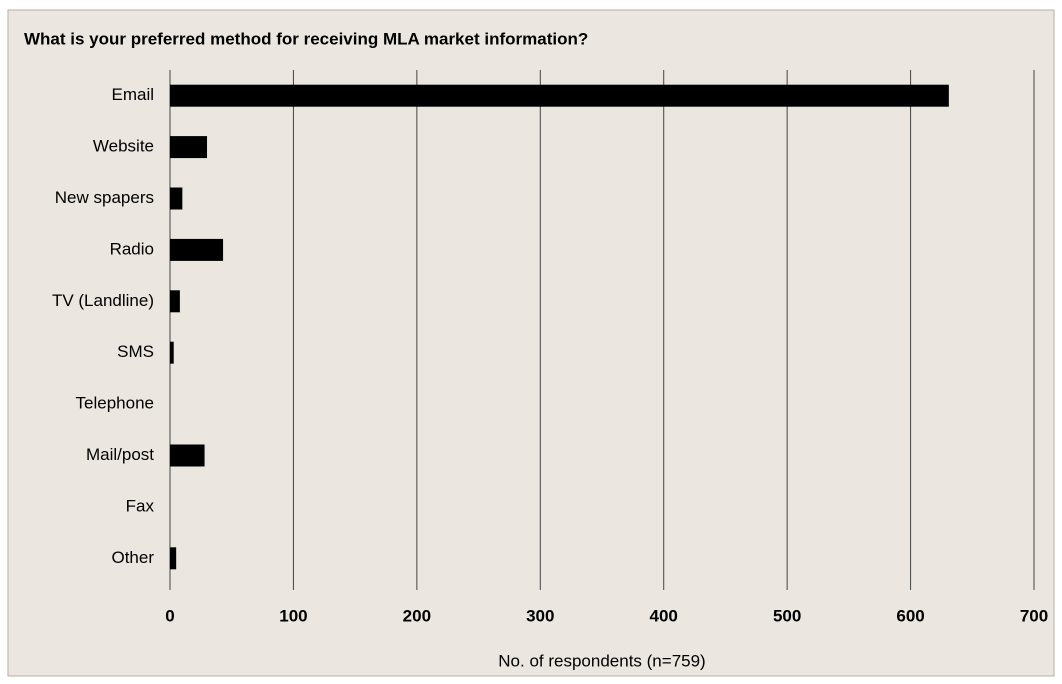 The width and height of the screenshot is (1062, 684). What do you see at coordinates (601, 660) in the screenshot?
I see `x-axis-label: No. of respondents (n=759)` at bounding box center [601, 660].